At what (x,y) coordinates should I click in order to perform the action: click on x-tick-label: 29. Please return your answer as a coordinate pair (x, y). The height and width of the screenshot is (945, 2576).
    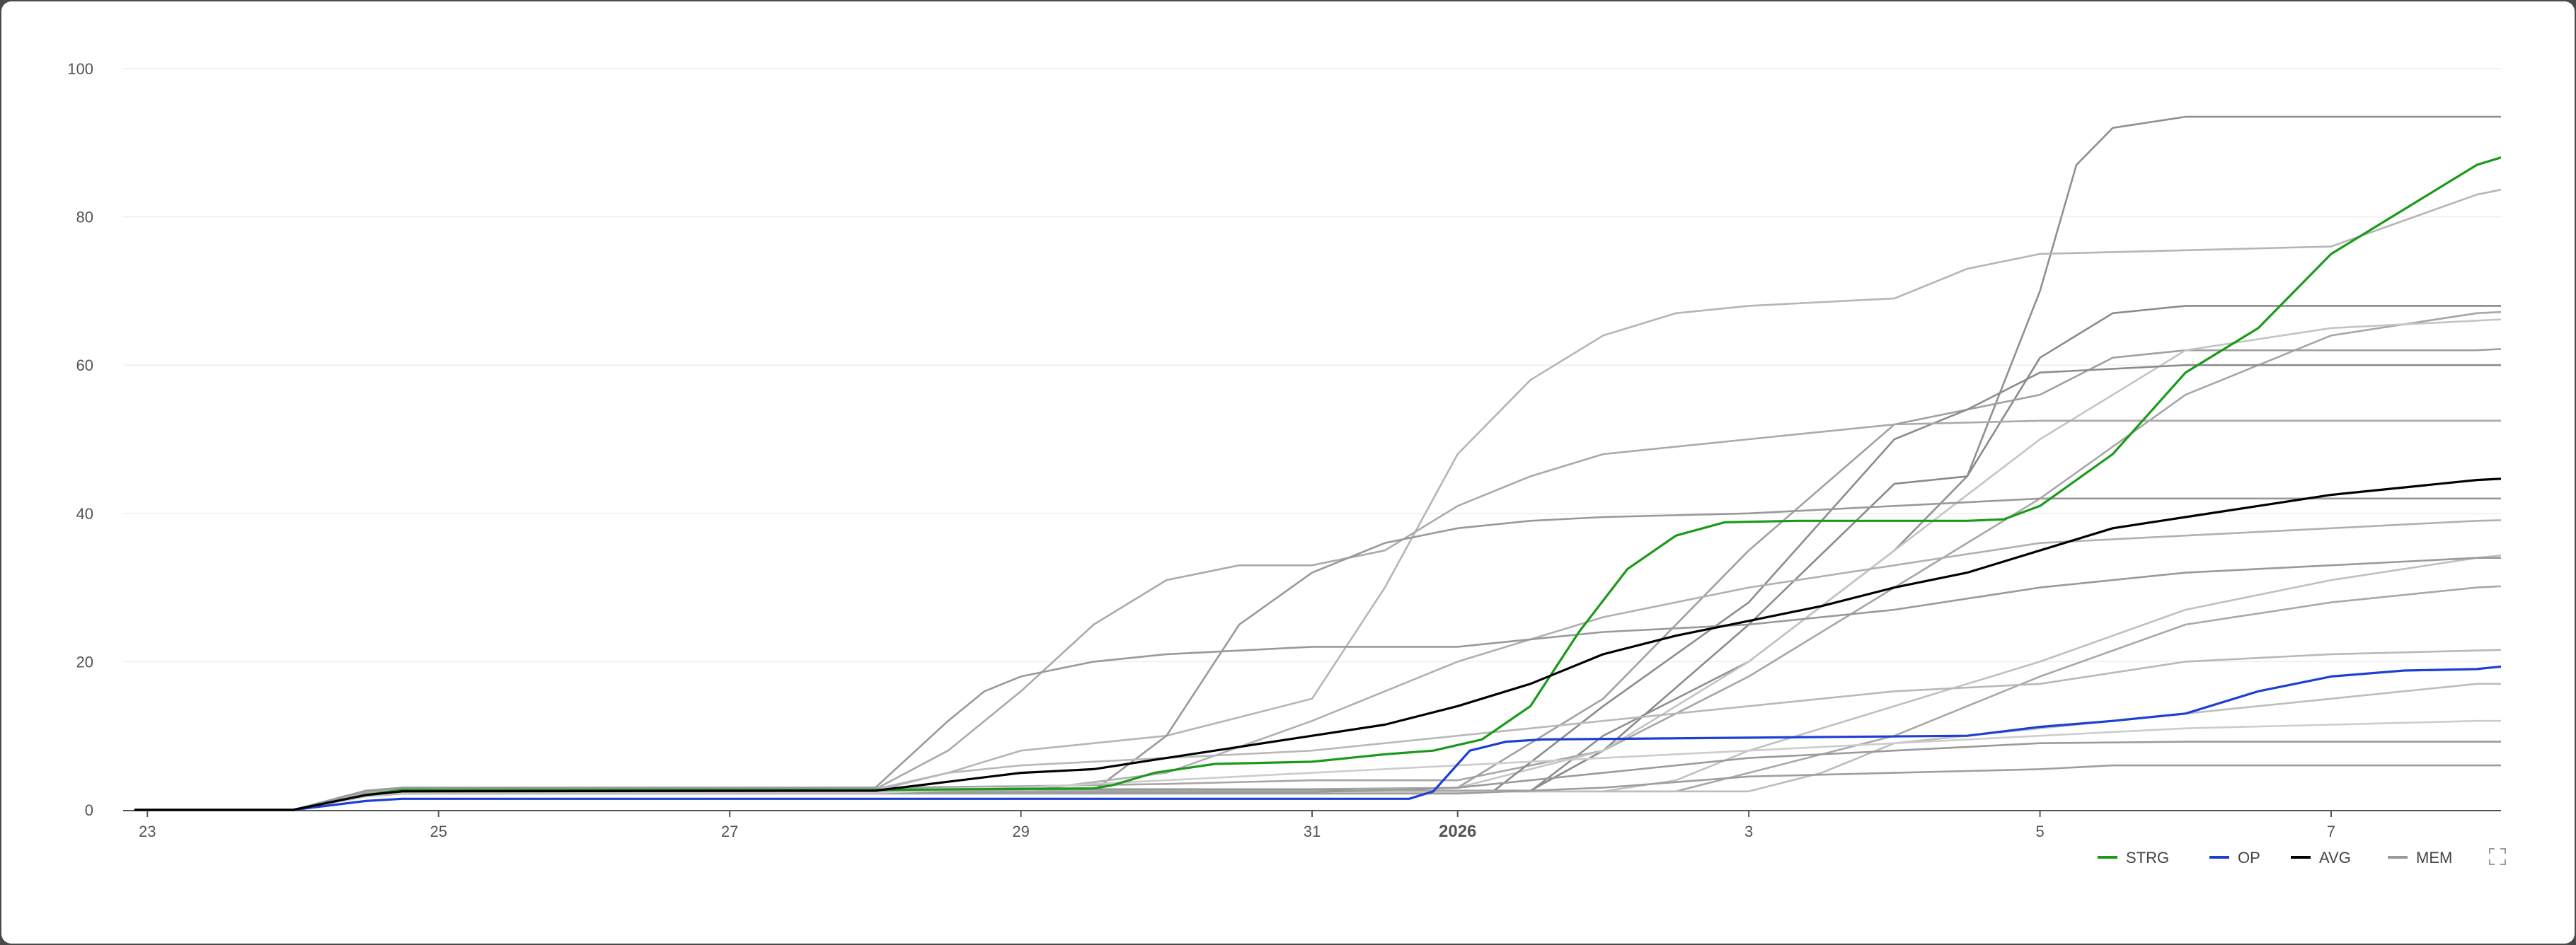
    Looking at the image, I should click on (1021, 832).